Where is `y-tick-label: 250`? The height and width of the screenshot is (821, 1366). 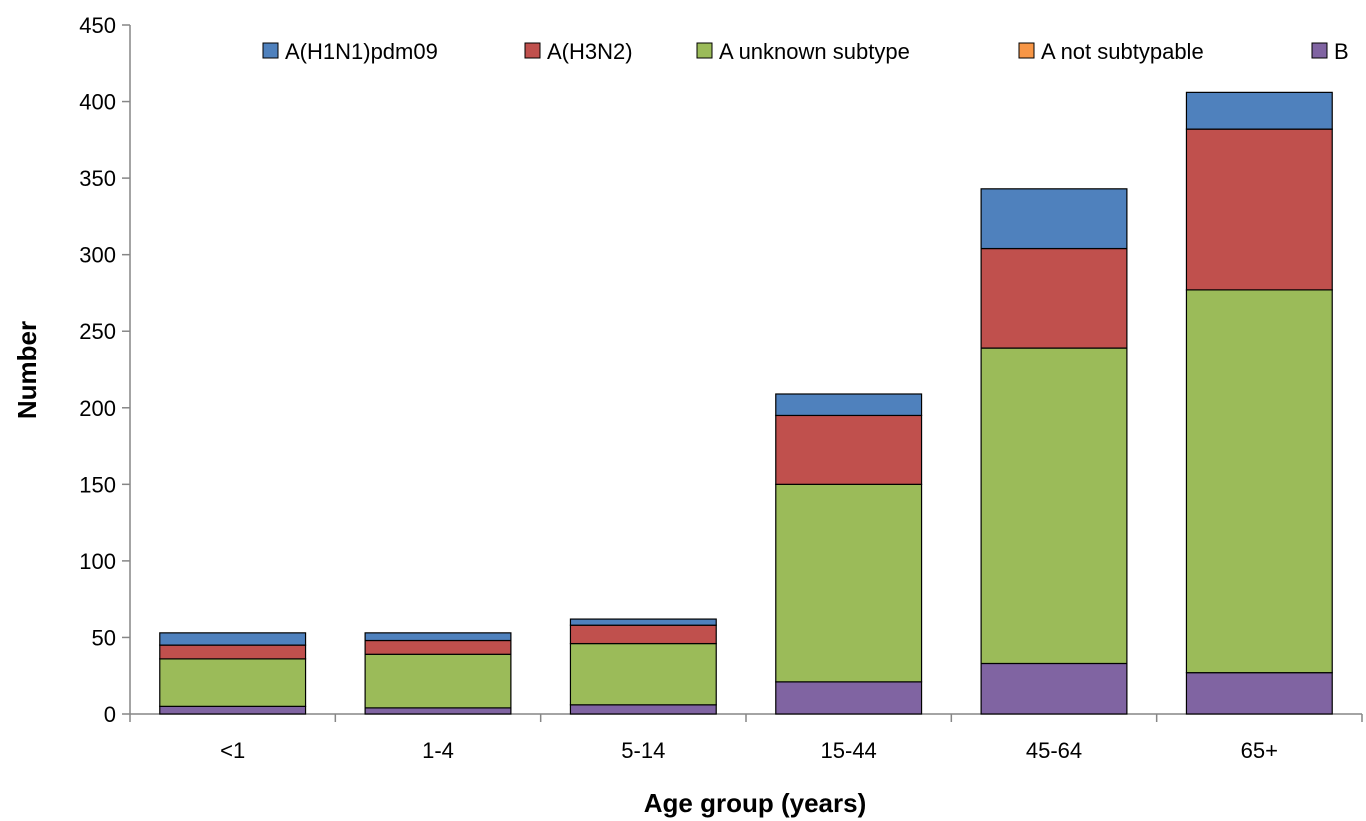 y-tick-label: 250 is located at coordinates (97, 331).